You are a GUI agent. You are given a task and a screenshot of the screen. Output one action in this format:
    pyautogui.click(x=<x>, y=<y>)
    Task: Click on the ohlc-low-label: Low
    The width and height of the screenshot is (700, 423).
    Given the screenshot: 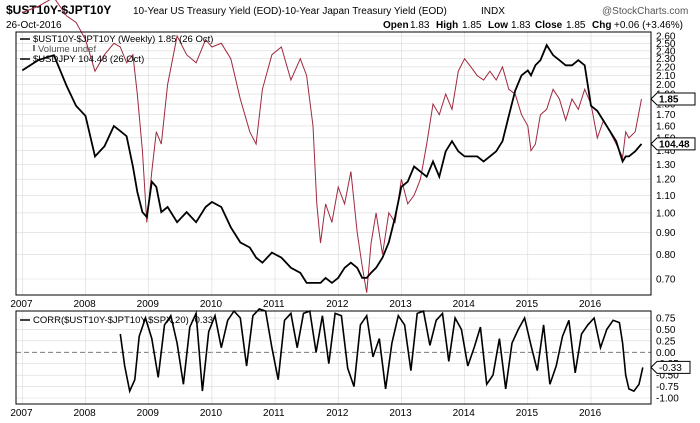 What is the action you would take?
    pyautogui.click(x=498, y=25)
    